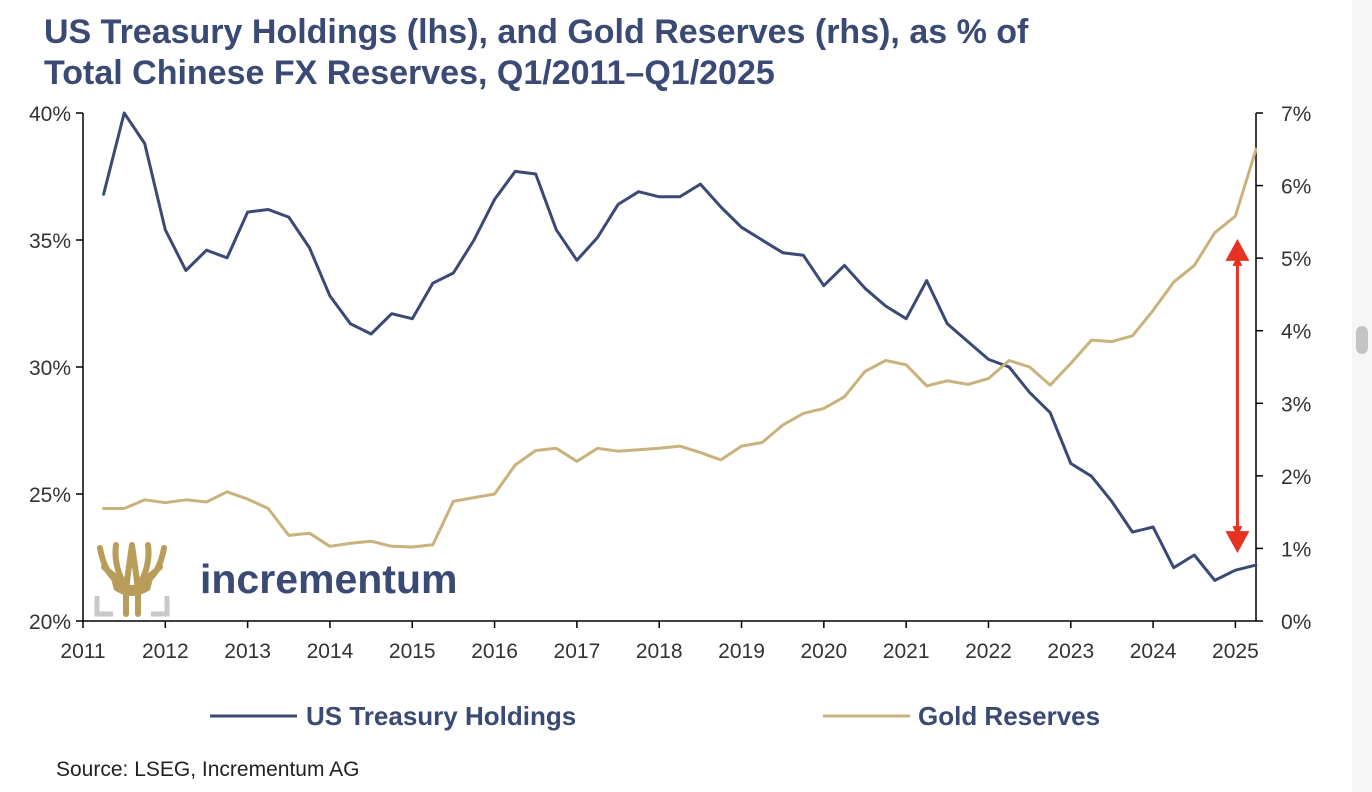 This screenshot has height=792, width=1372. Describe the element at coordinates (50, 114) in the screenshot. I see `left-tick-label: 40%` at that location.